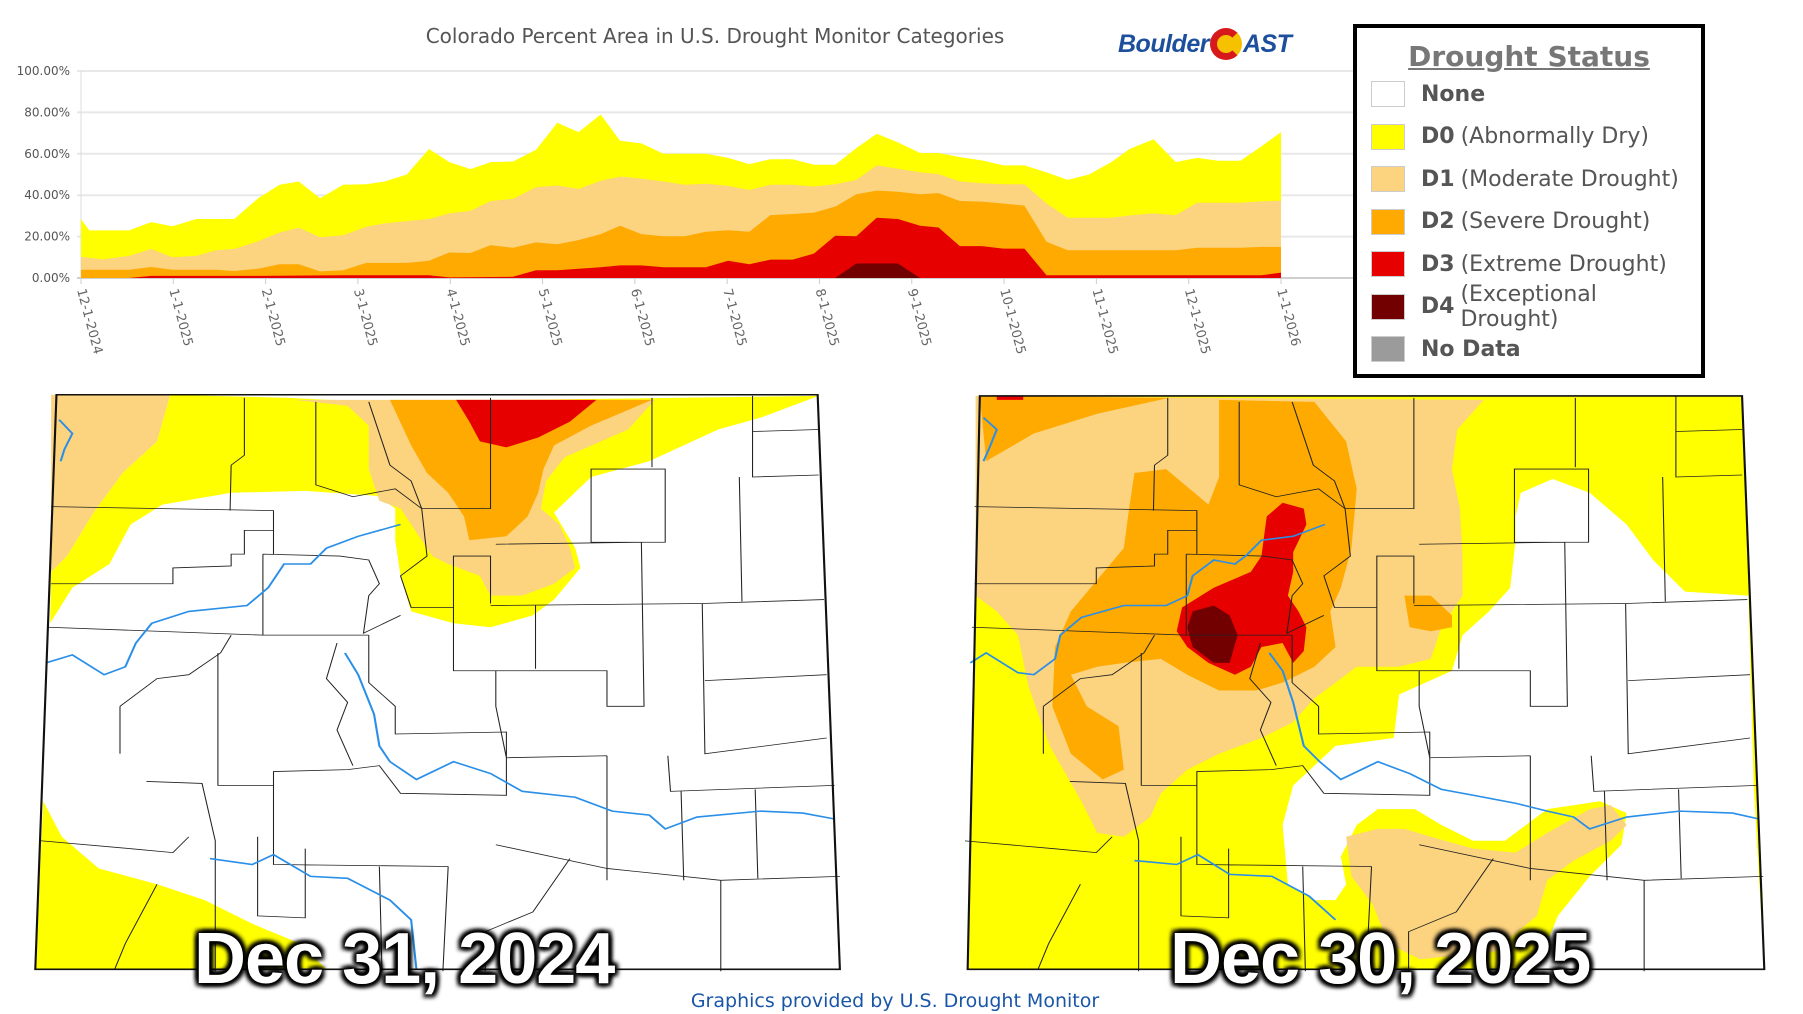  Describe the element at coordinates (1428, 613) in the screenshot. I see `d2-area-east` at that location.